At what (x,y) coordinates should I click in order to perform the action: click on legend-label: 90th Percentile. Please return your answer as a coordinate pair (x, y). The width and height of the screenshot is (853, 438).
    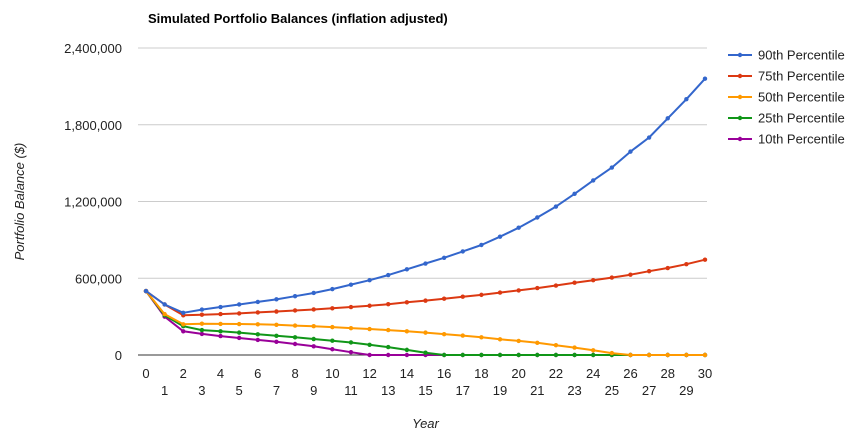
    Looking at the image, I should click on (801, 55).